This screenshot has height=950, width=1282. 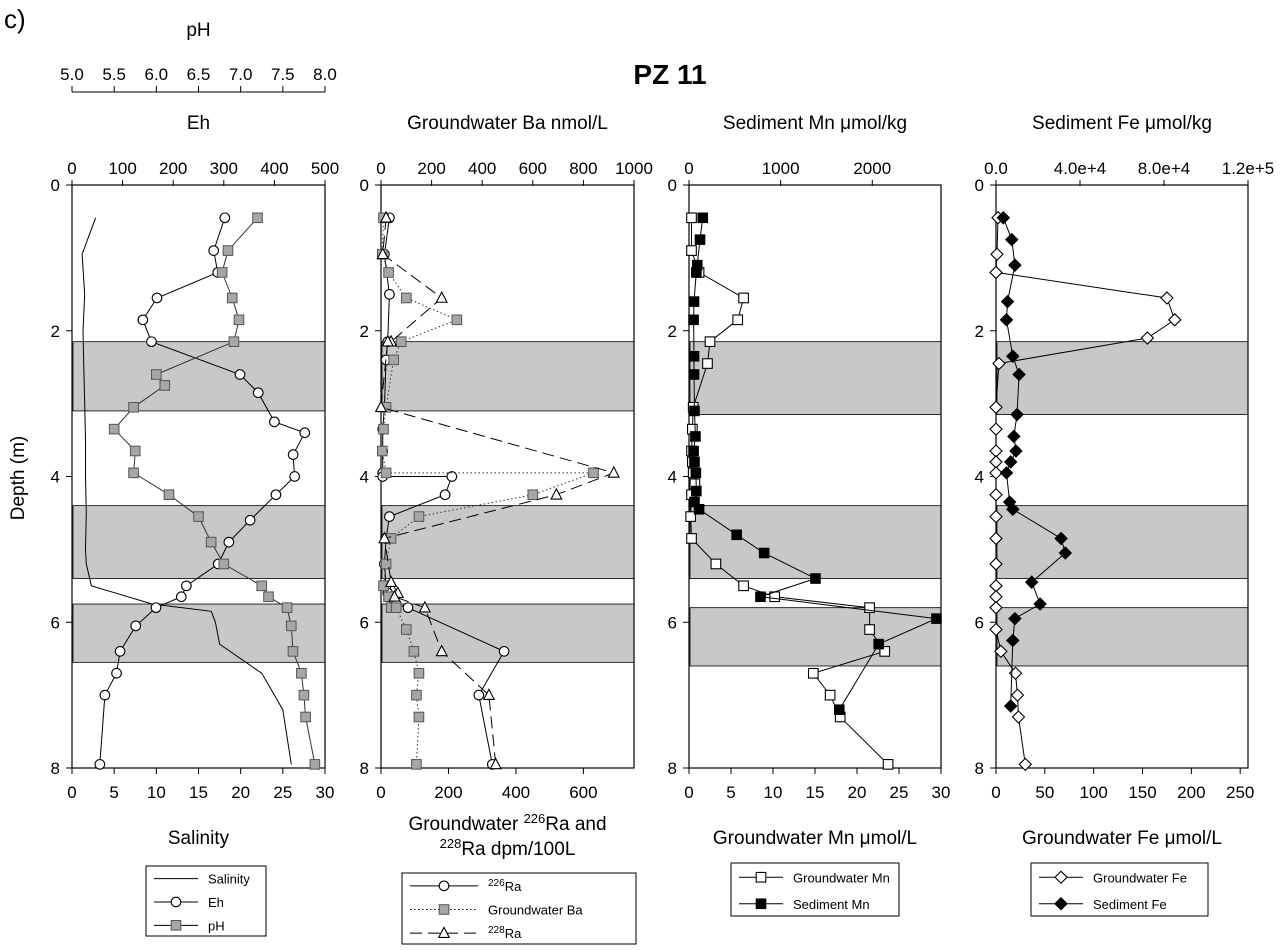 I want to click on top-axis-label: Sediment Mn μmol/kg, so click(x=815, y=123).